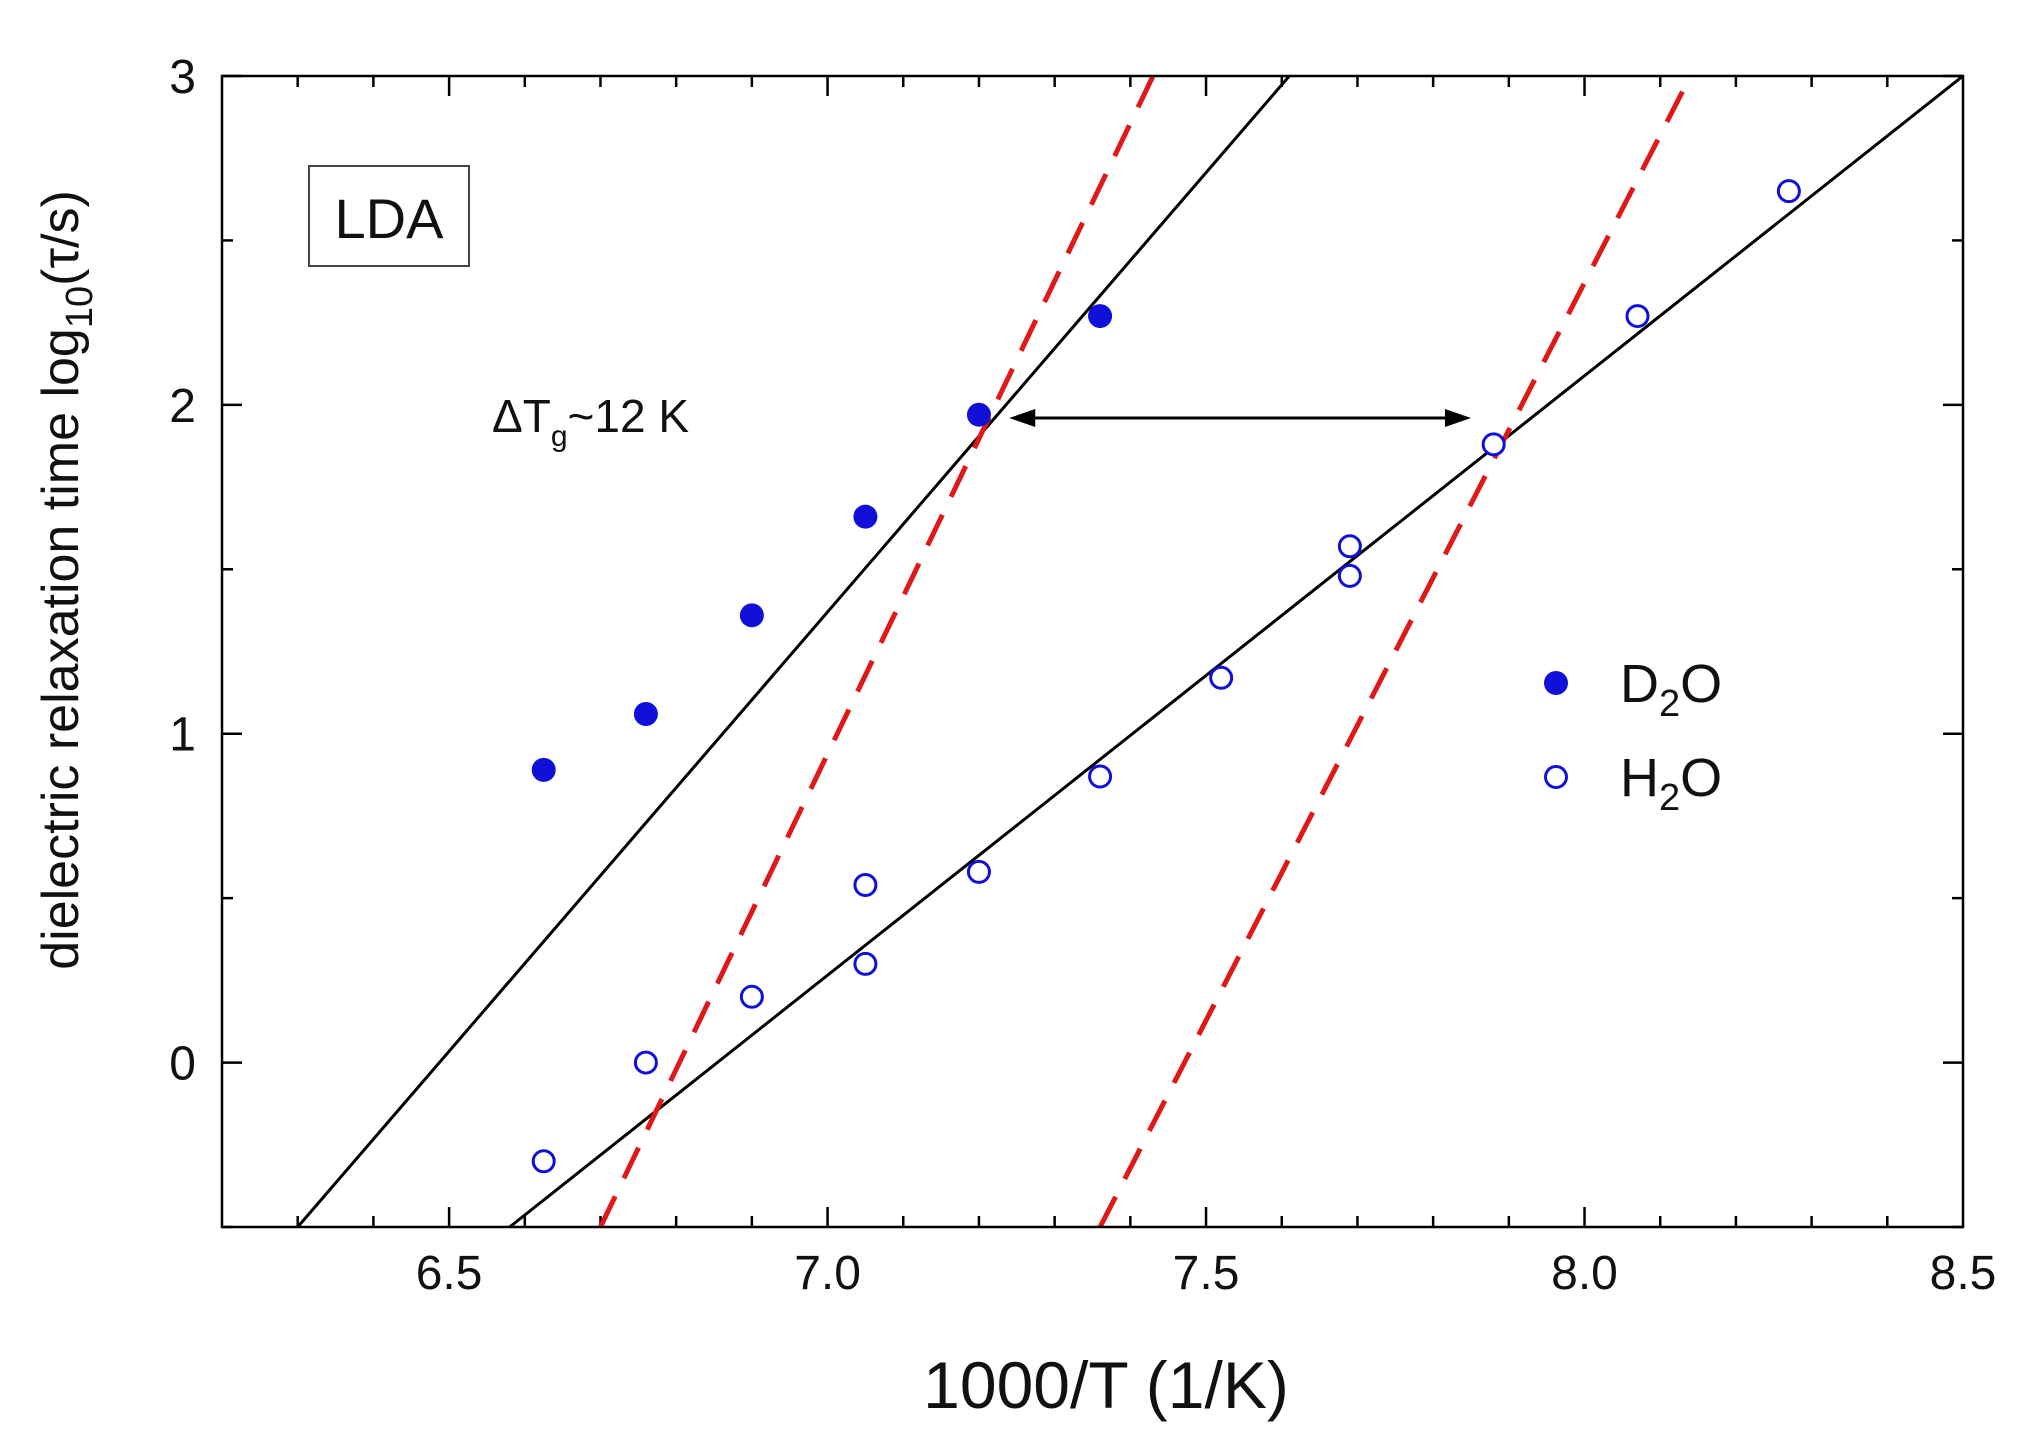  I want to click on y-tick-label: 1, so click(182, 735).